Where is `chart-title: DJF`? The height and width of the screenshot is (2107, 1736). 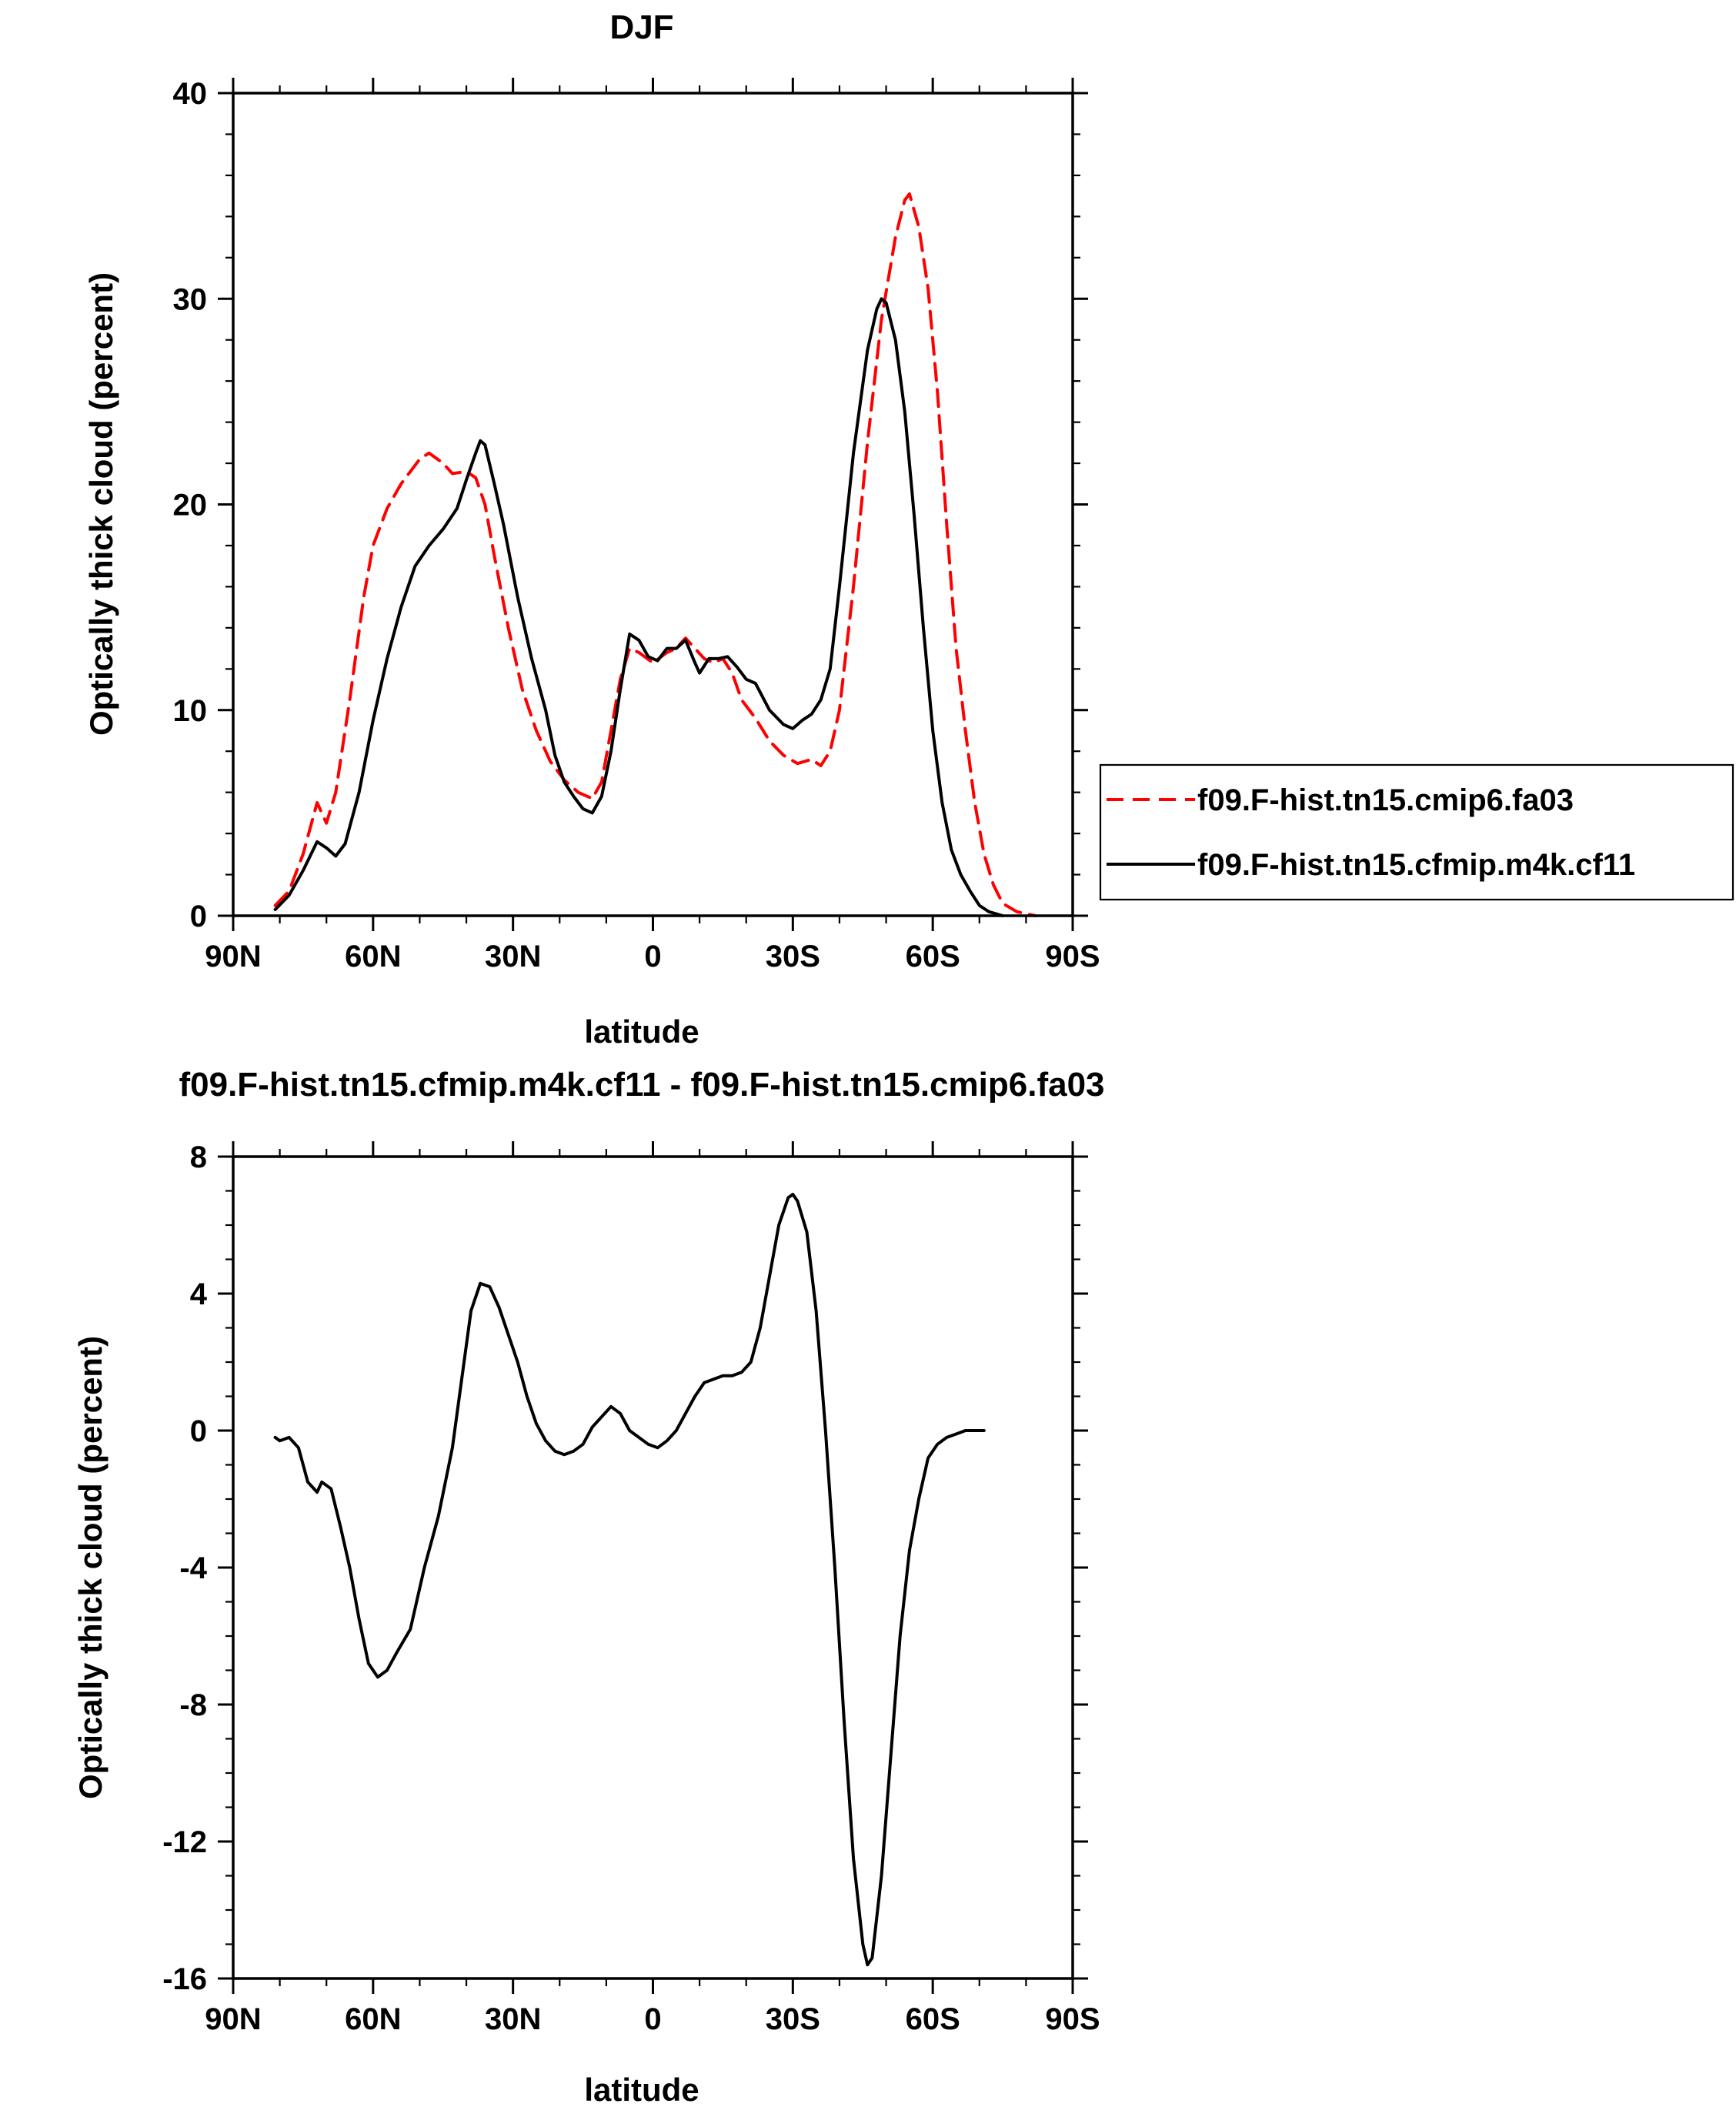
chart-title: DJF is located at coordinates (641, 27).